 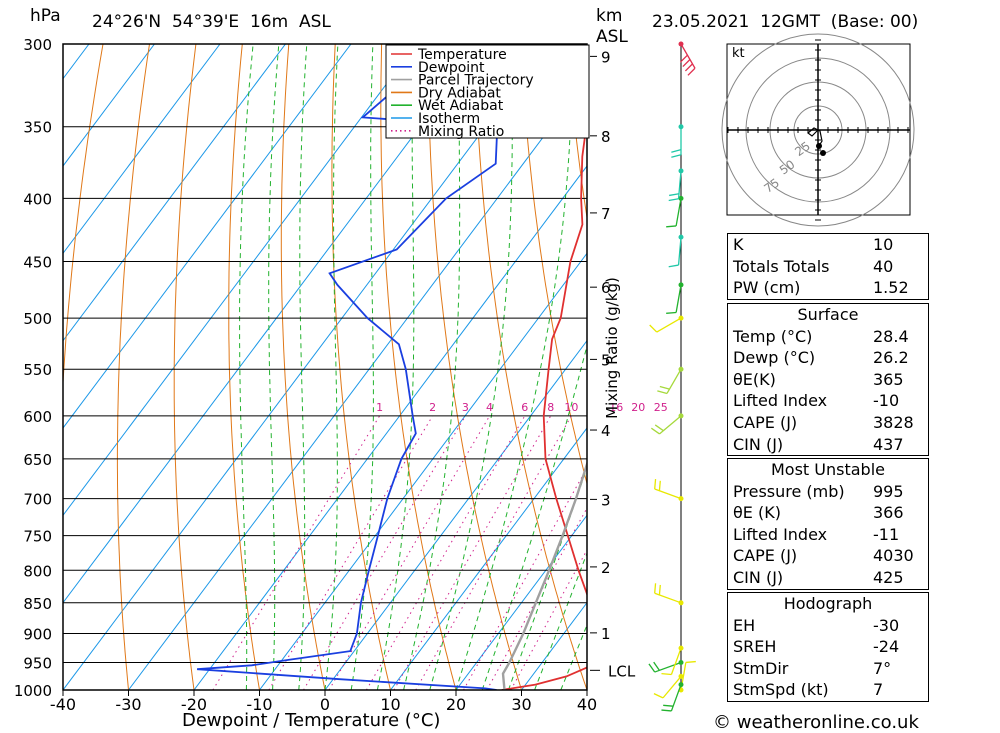 What do you see at coordinates (886, 647) in the screenshot?
I see `sreh-value: -24` at bounding box center [886, 647].